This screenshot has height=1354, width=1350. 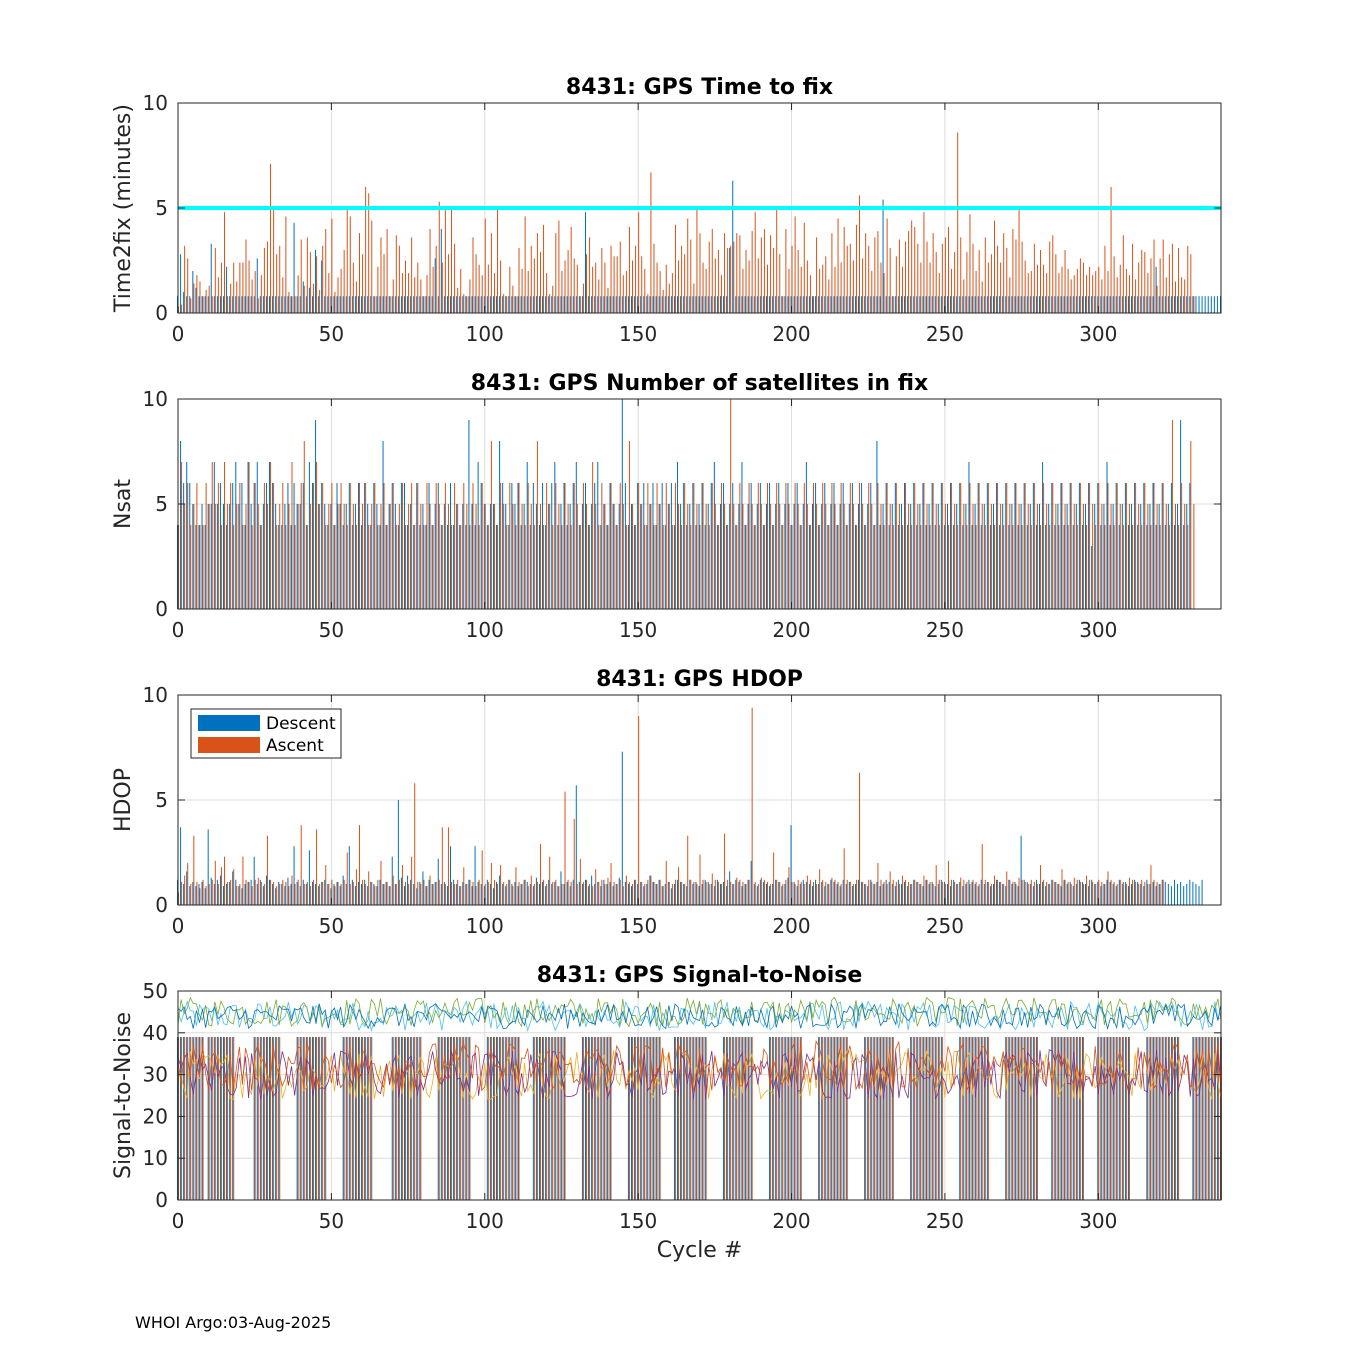 What do you see at coordinates (178, 334) in the screenshot?
I see `time2fix-xtick-label: 0` at bounding box center [178, 334].